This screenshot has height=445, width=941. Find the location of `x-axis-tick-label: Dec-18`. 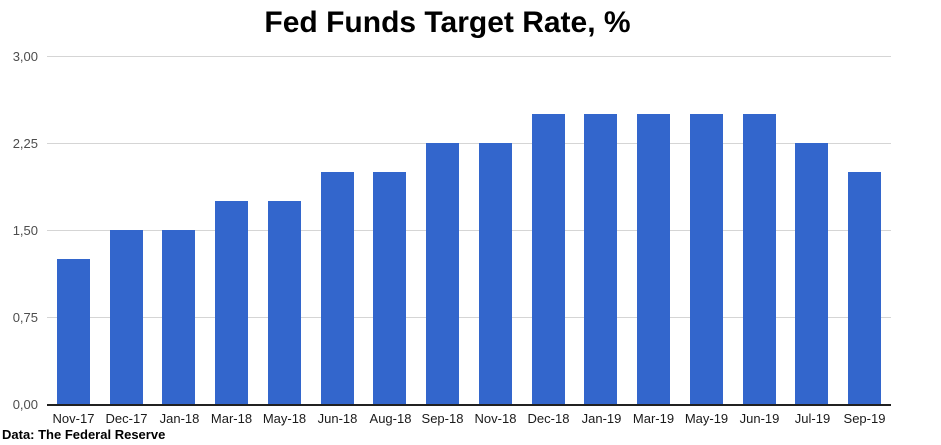

x-axis-tick-label: Dec-18 is located at coordinates (548, 418).